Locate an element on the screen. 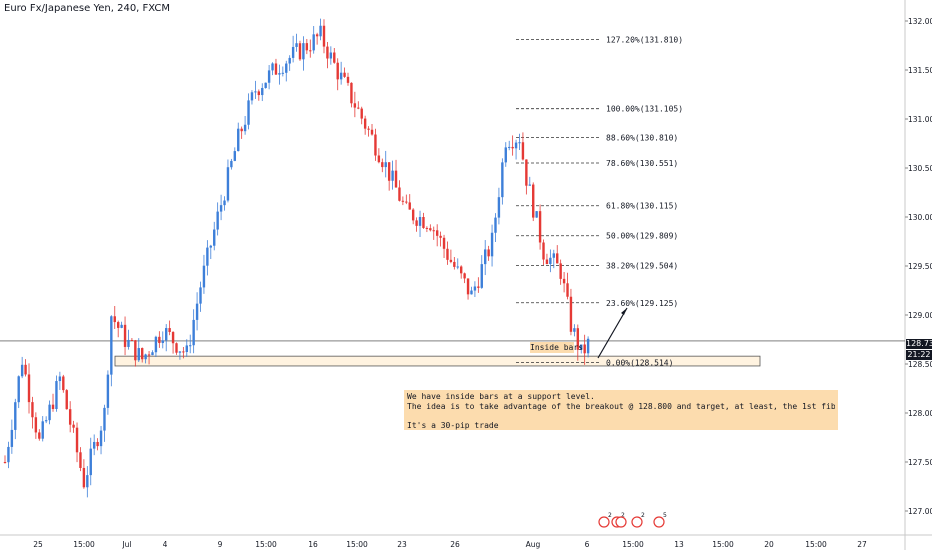  time-axis-label: 20 is located at coordinates (769, 544).